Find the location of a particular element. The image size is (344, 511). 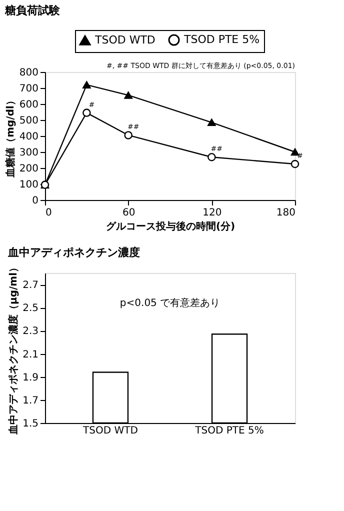

y-axis-title: 血糖値（mg/dl） is located at coordinates (10, 137).